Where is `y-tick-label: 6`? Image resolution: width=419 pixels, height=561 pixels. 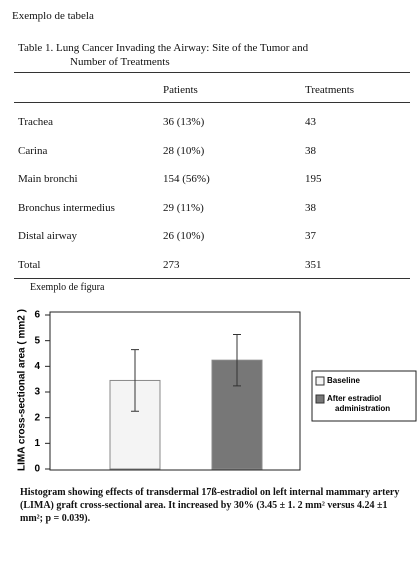
y-tick-label: 6 is located at coordinates (37, 315).